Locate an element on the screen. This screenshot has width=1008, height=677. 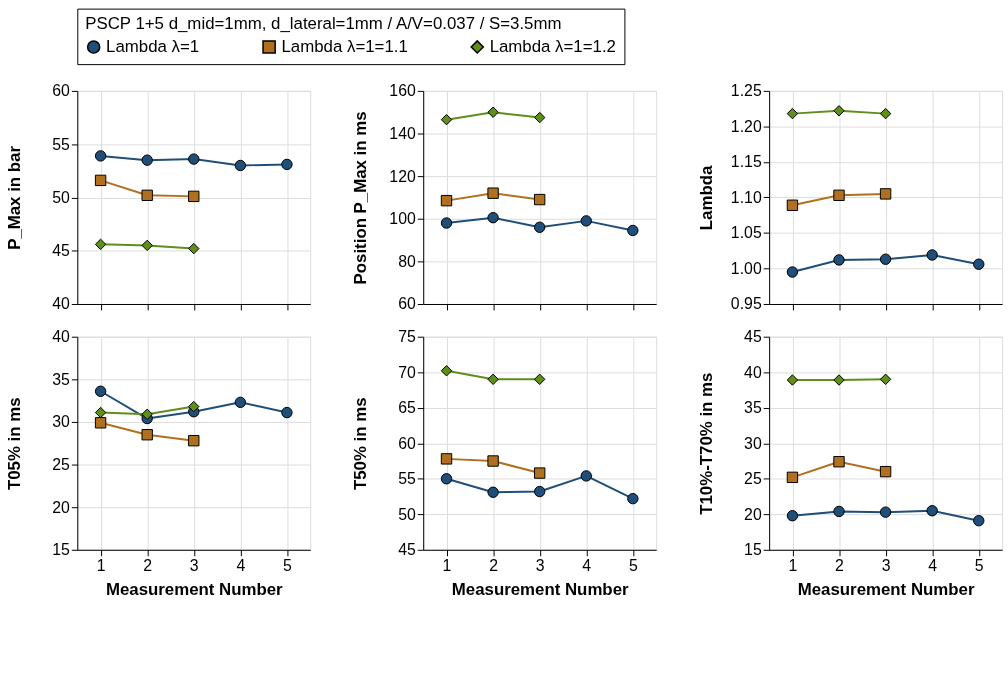
y-axis-title: T10%-T70% in ms is located at coordinates (707, 443).